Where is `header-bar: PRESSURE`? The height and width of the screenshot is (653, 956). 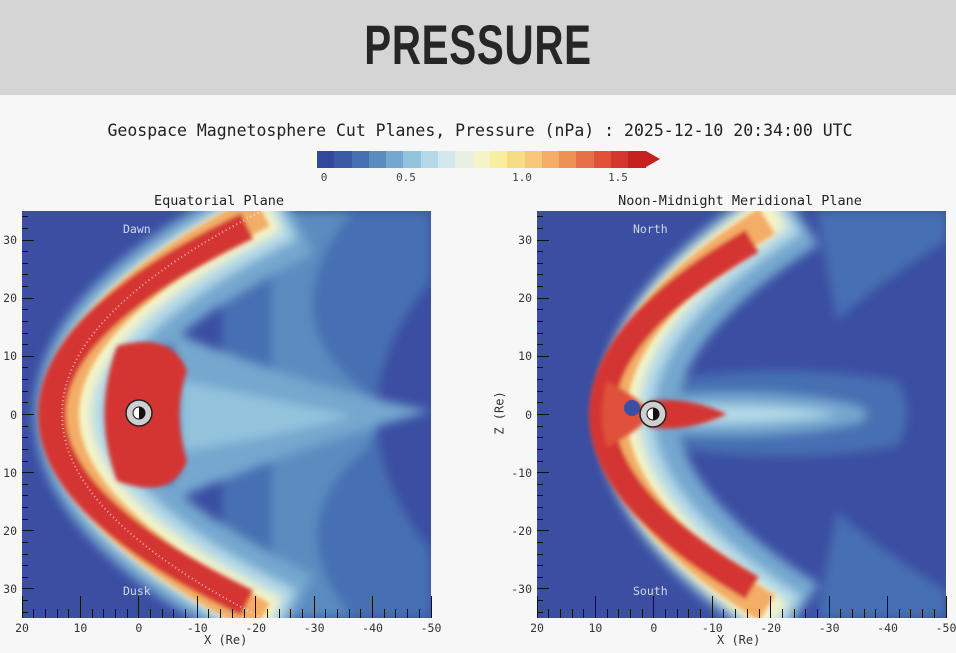 header-bar: PRESSURE is located at coordinates (478, 47).